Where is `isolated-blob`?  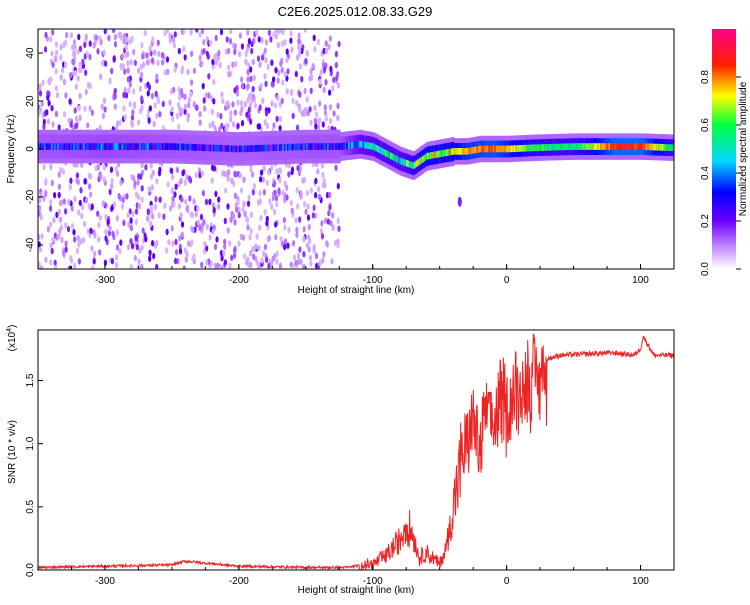
isolated-blob is located at coordinates (459, 201).